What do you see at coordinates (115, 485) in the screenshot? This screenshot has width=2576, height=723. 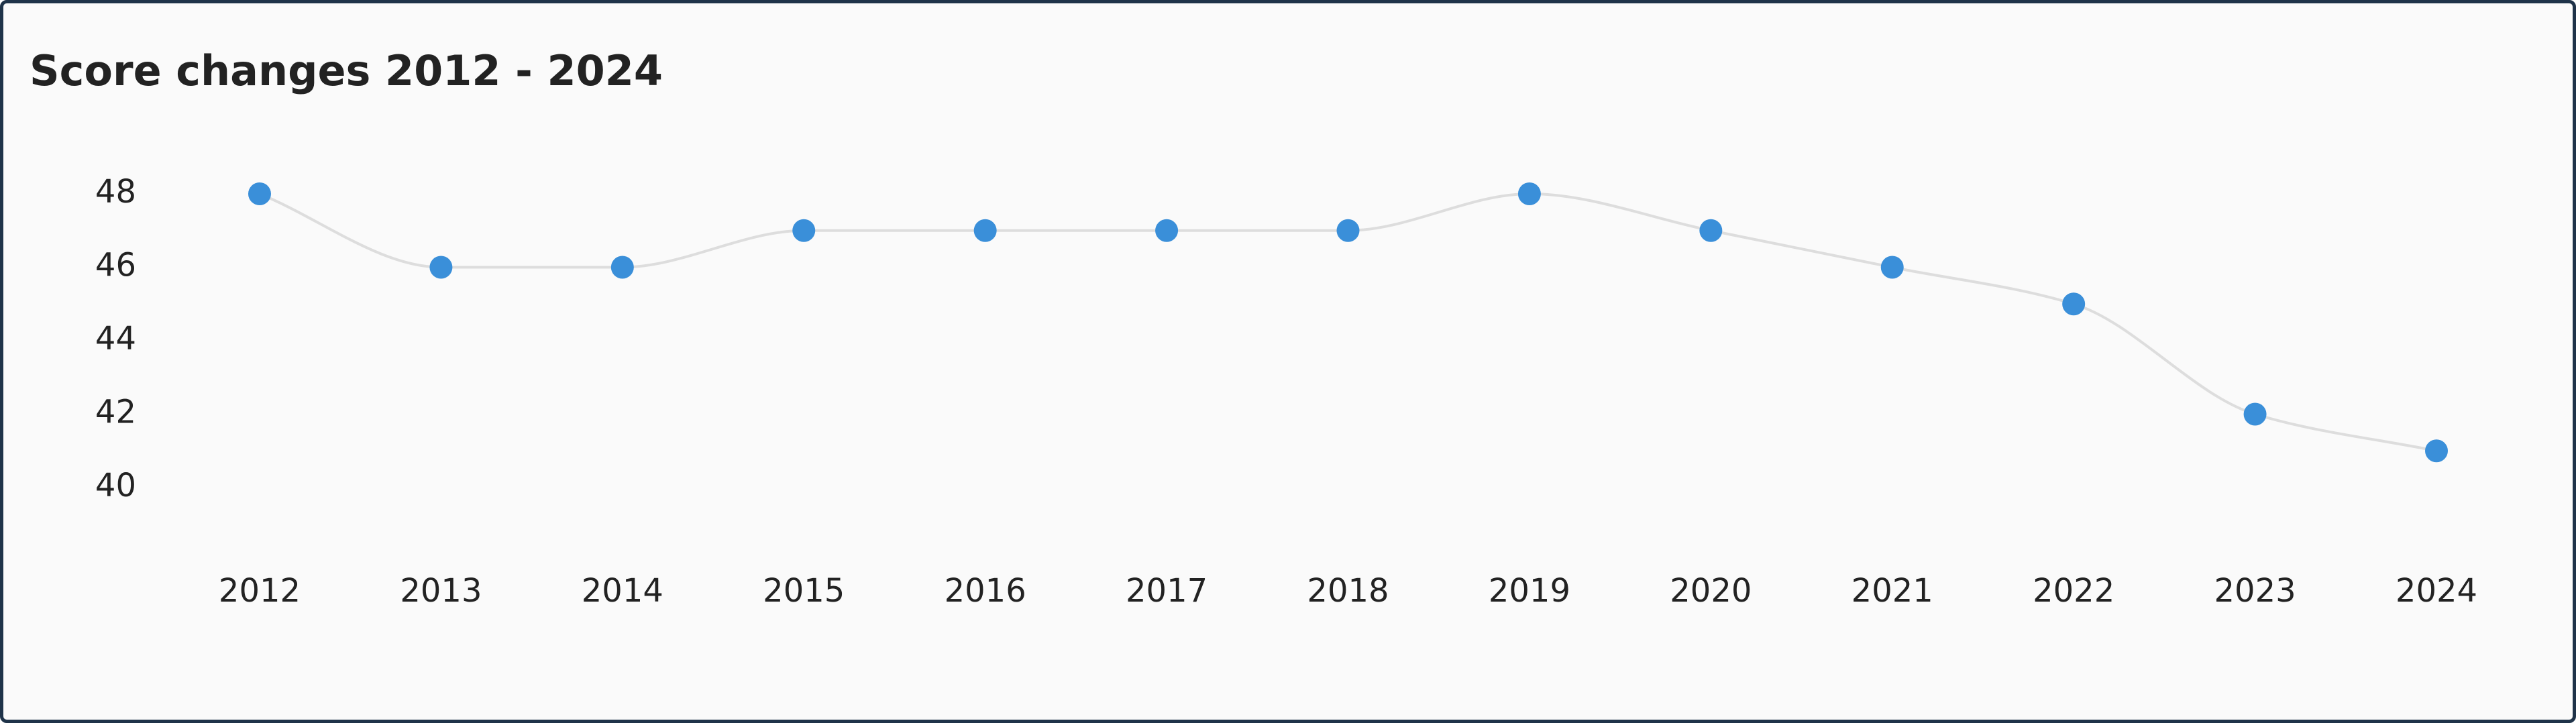 I see `y-tick-label: 40` at bounding box center [115, 485].